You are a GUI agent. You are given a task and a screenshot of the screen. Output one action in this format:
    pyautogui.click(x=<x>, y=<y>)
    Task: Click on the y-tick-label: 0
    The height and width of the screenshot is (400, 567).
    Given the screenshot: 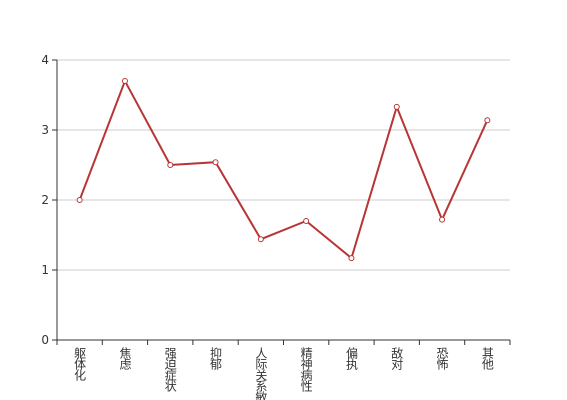 What is the action you would take?
    pyautogui.click(x=45, y=340)
    